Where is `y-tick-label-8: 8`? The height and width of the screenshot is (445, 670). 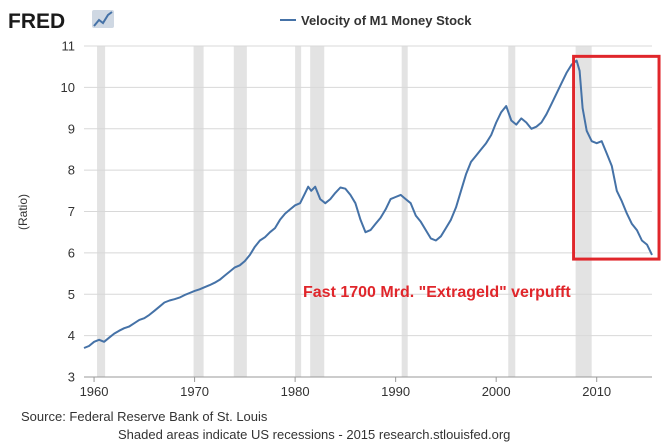
y-tick-label-8: 8 is located at coordinates (71, 170).